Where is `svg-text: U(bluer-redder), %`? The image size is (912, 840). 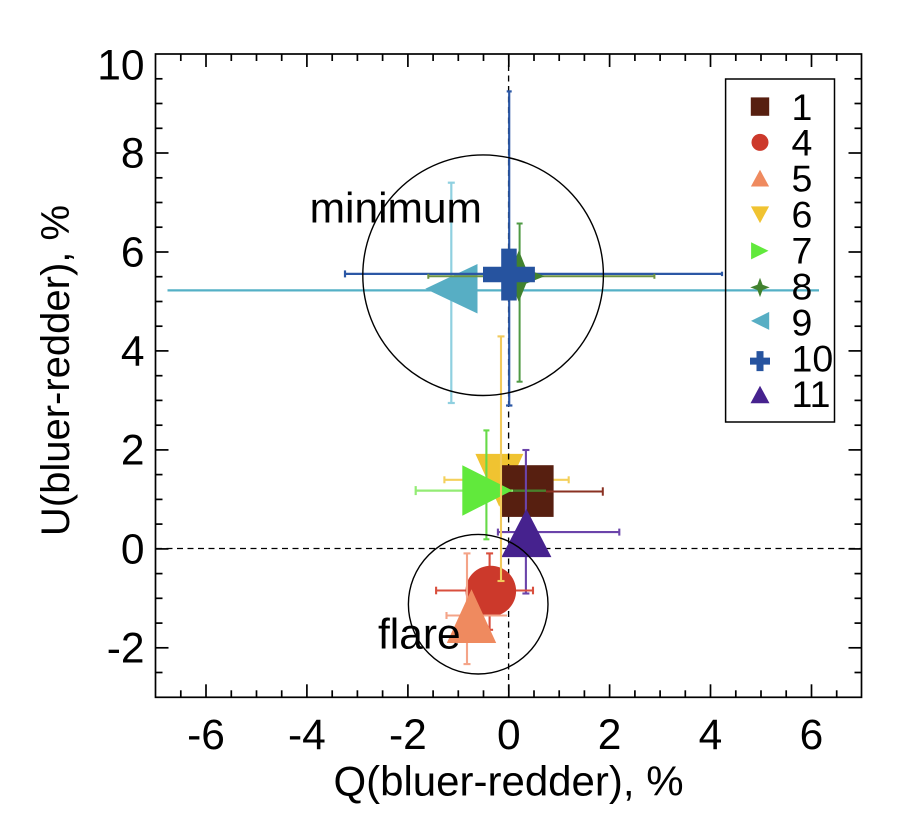
svg-text: U(bluer-redder), % is located at coordinates (56, 370).